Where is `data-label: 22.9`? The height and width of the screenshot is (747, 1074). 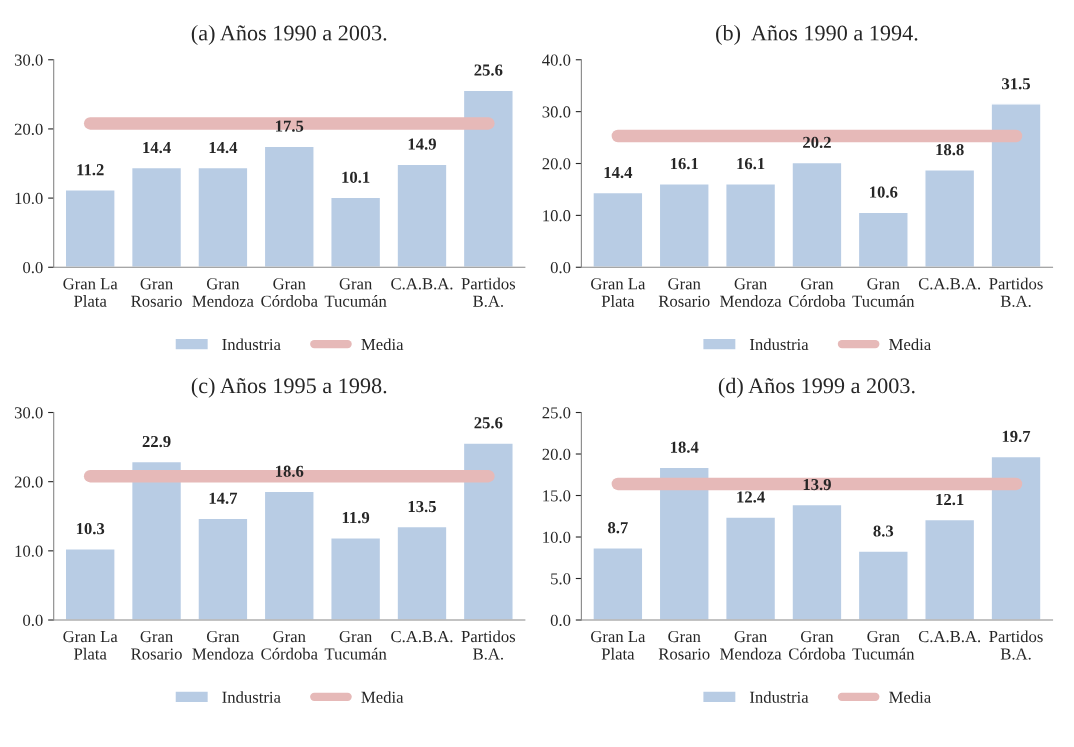 data-label: 22.9 is located at coordinates (156, 441).